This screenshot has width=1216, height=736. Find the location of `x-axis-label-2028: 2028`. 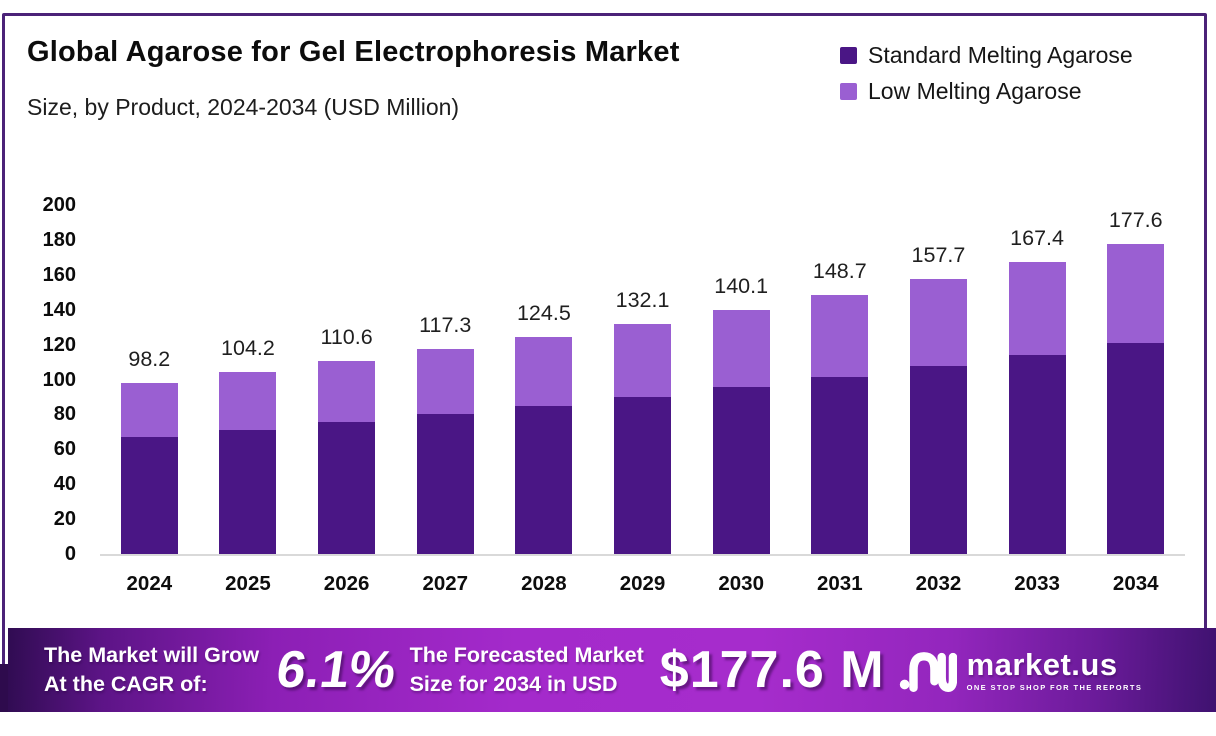

x-axis-label-2028: 2028 is located at coordinates (544, 583).